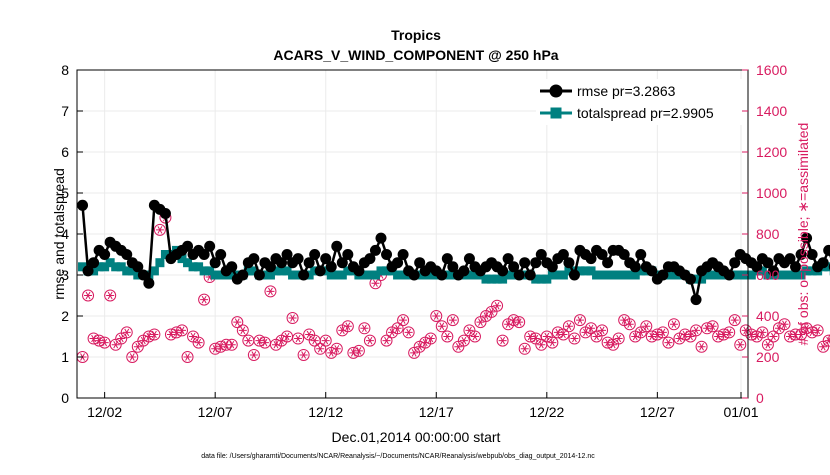 Image resolution: width=830 pixels, height=475 pixels. I want to click on y-right-tick-label: 1000, so click(771, 193).